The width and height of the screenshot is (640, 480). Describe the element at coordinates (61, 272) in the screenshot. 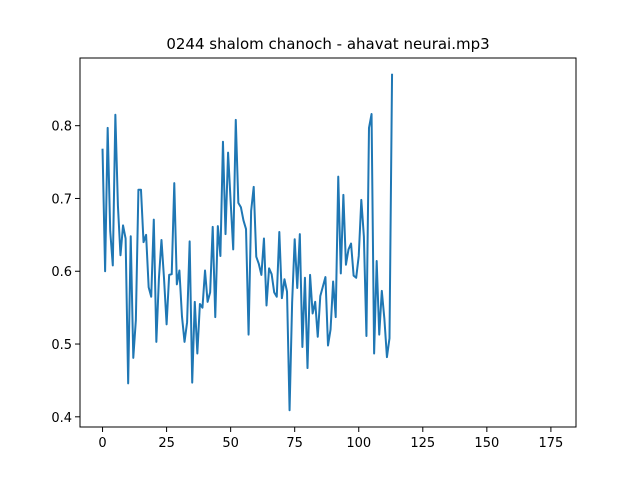

I see `y-tick-label: 0.6` at that location.